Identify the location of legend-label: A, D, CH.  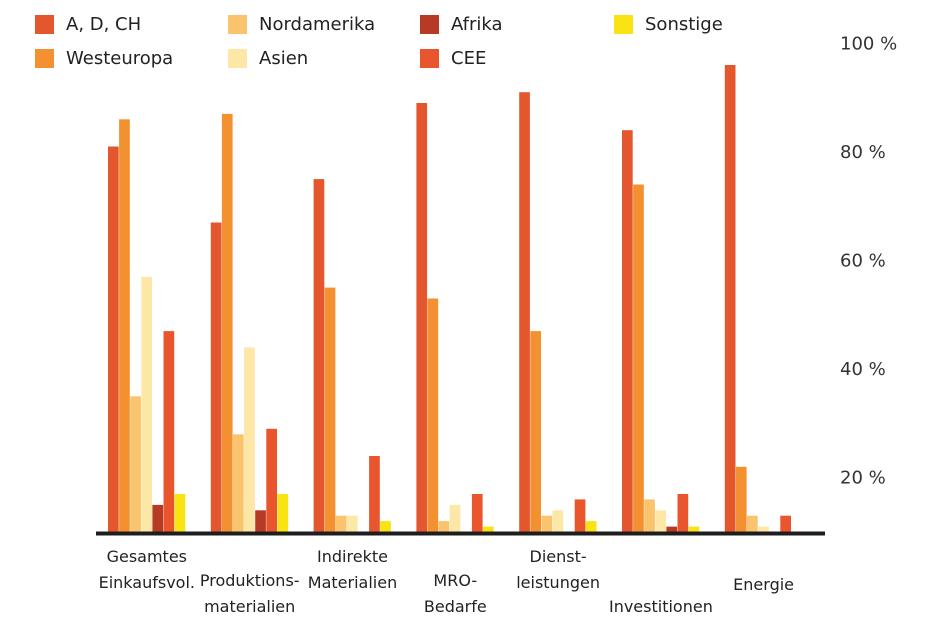
(104, 24).